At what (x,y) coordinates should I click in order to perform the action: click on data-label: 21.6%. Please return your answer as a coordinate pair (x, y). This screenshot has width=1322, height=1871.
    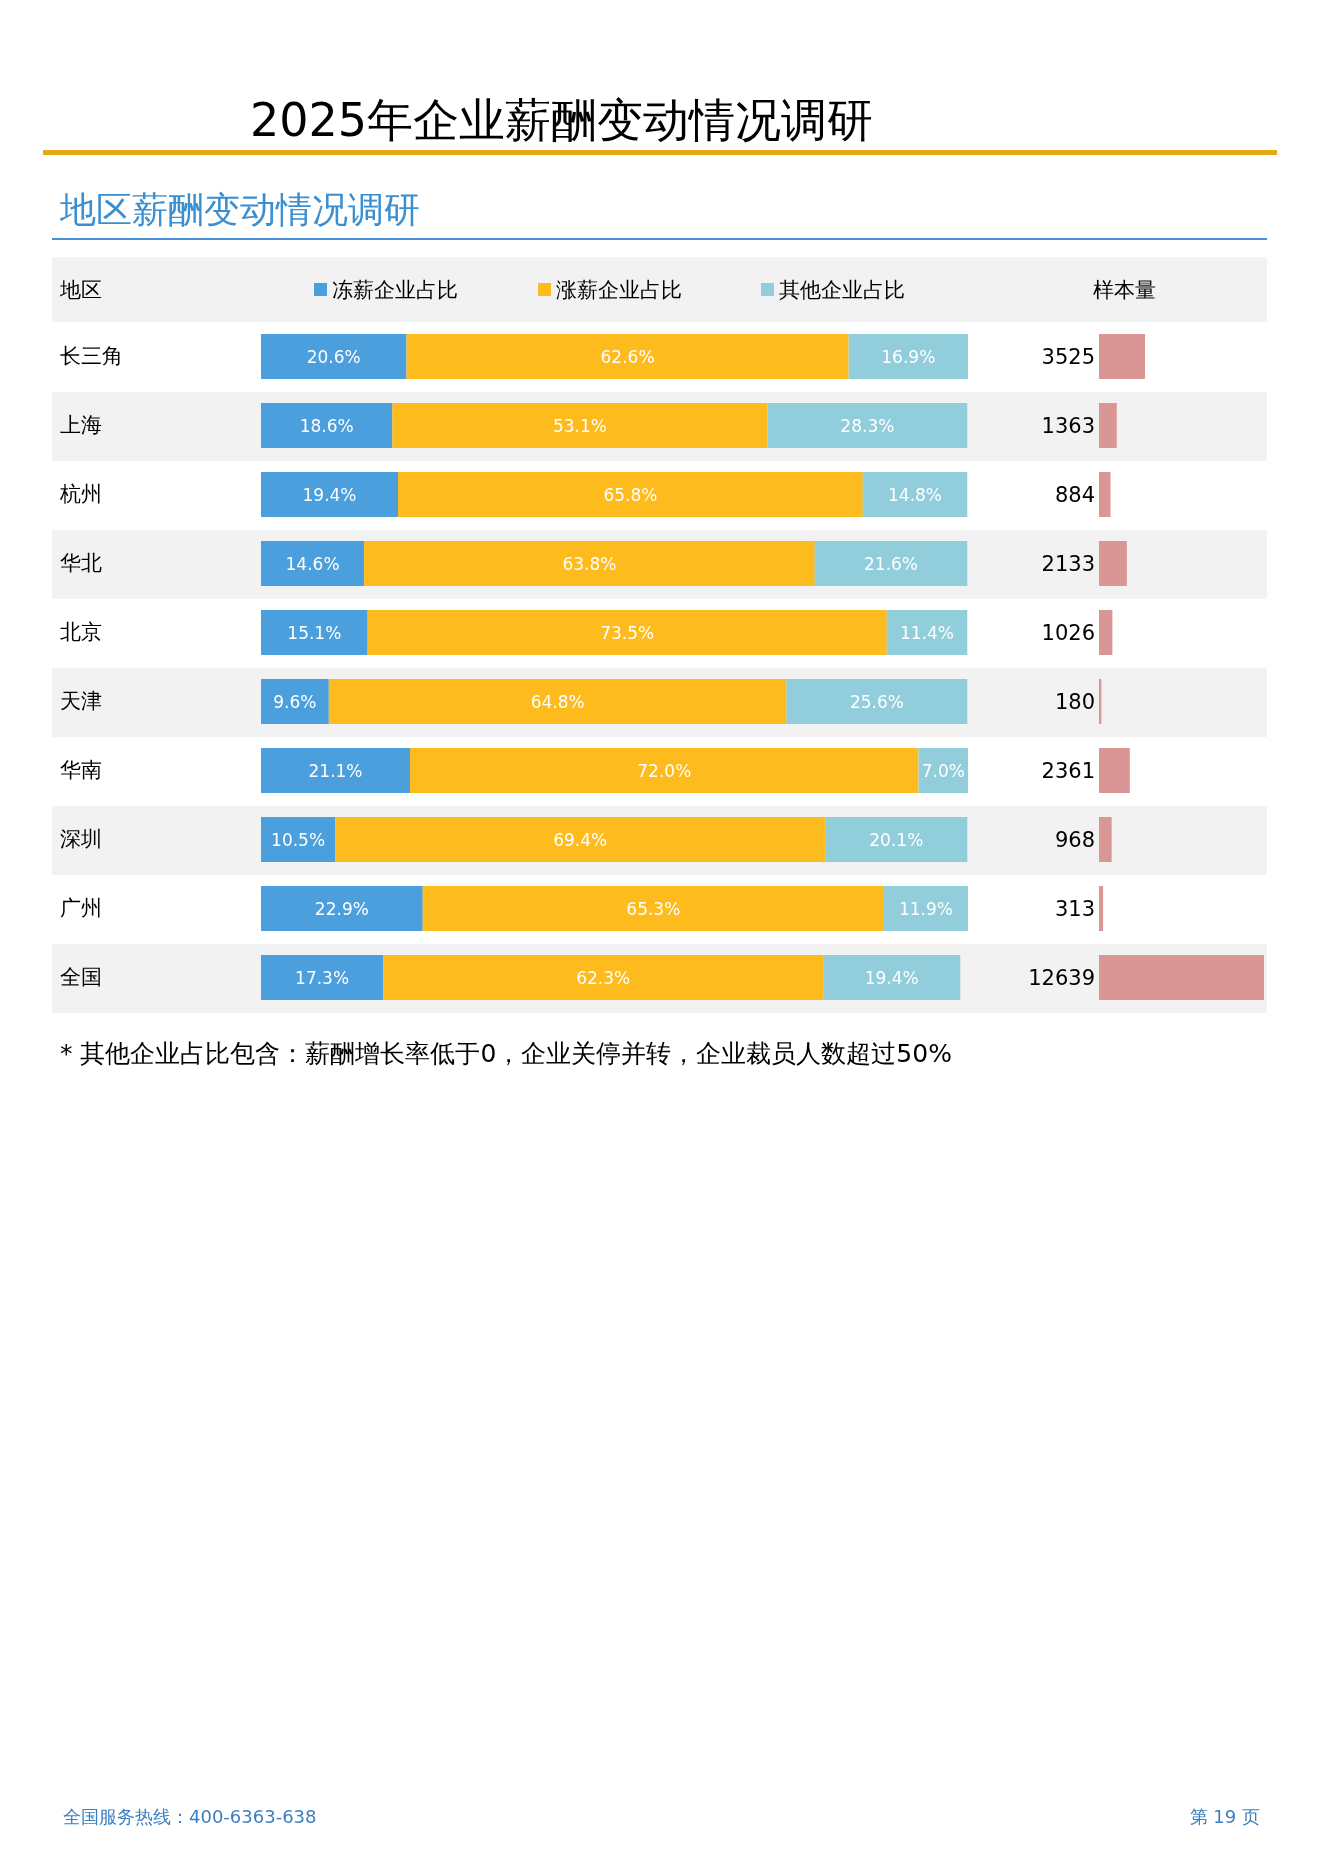
    Looking at the image, I should click on (891, 563).